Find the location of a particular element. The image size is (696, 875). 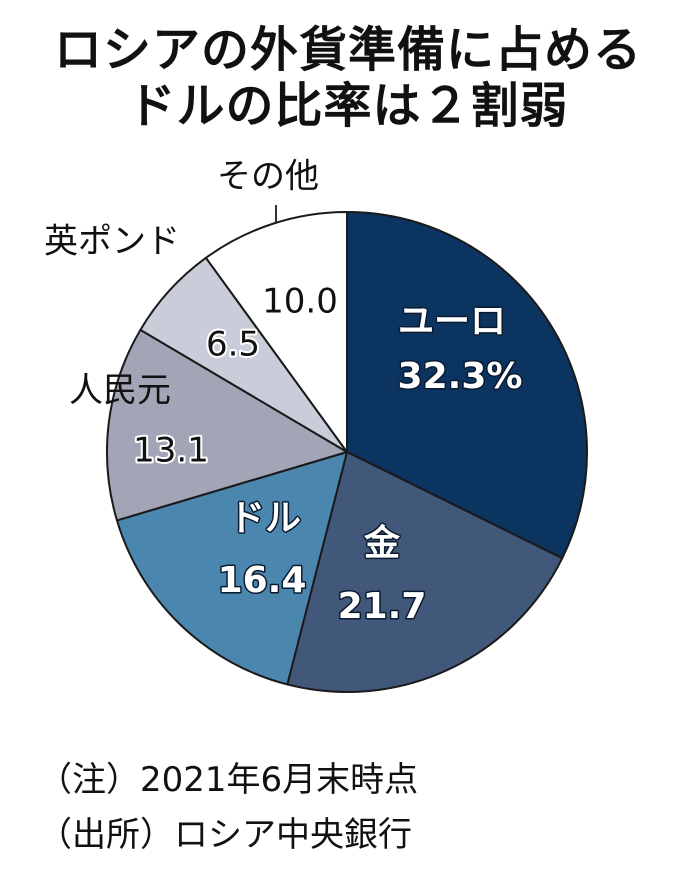

note-source: （出所）ロシア中央銀行 is located at coordinates (225, 835).